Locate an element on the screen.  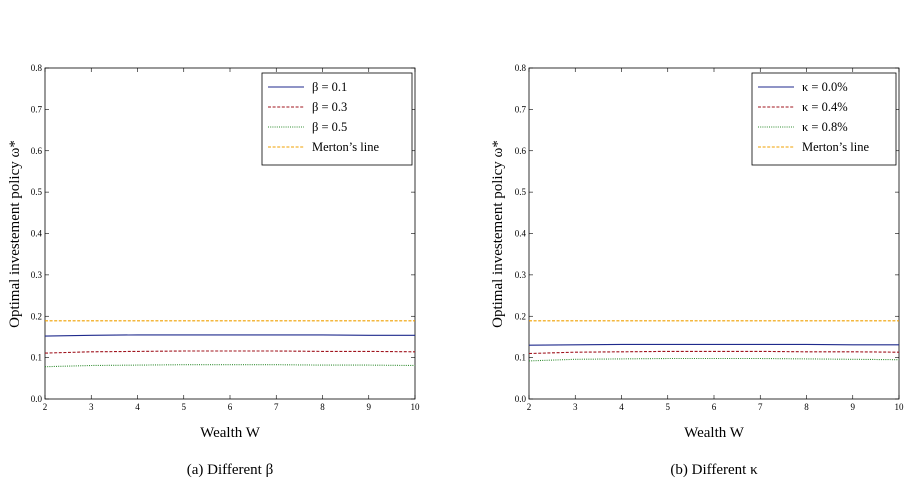
legend-items: β = 0.1 β = 0.3 β = 0.5 Merton’s line is located at coordinates (323, 117).